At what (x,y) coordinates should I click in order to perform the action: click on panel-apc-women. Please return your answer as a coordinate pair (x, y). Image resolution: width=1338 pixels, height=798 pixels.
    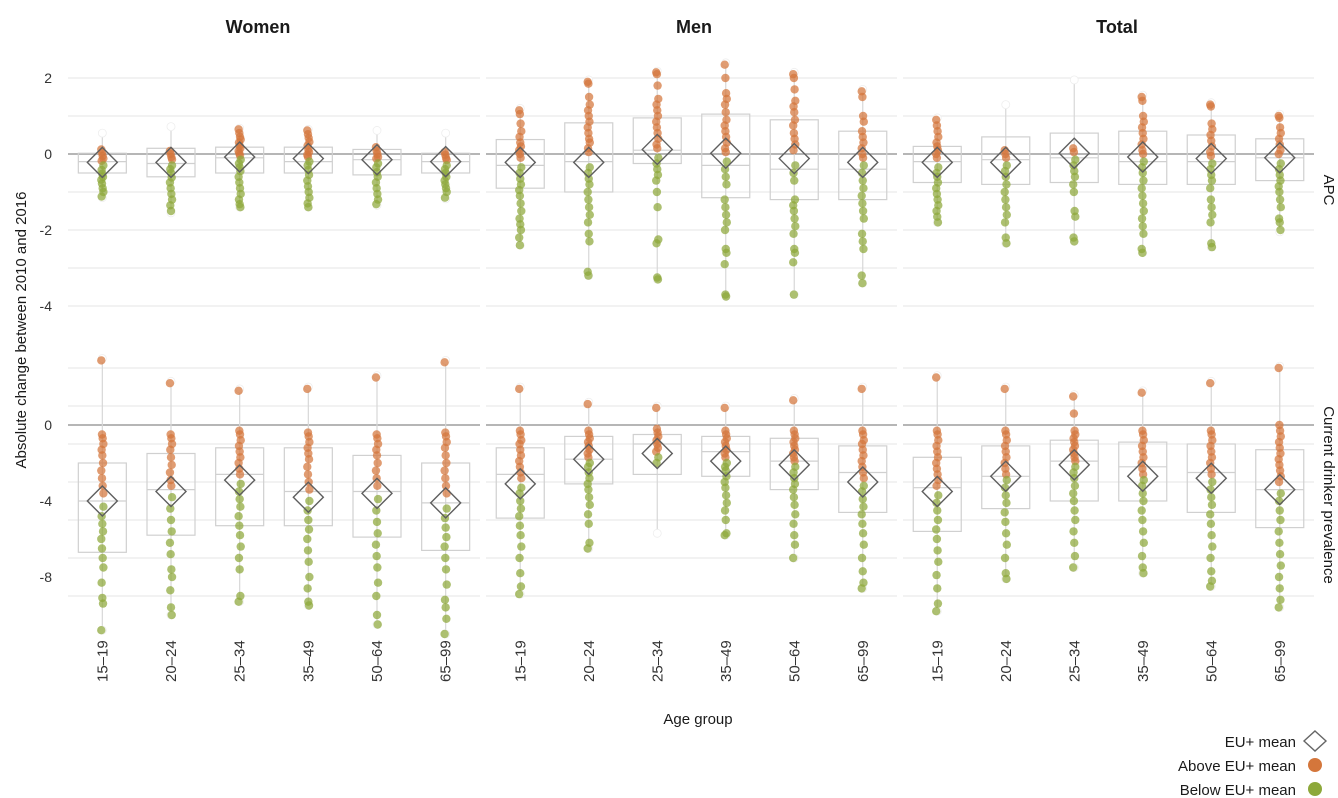
    Looking at the image, I should click on (274, 170).